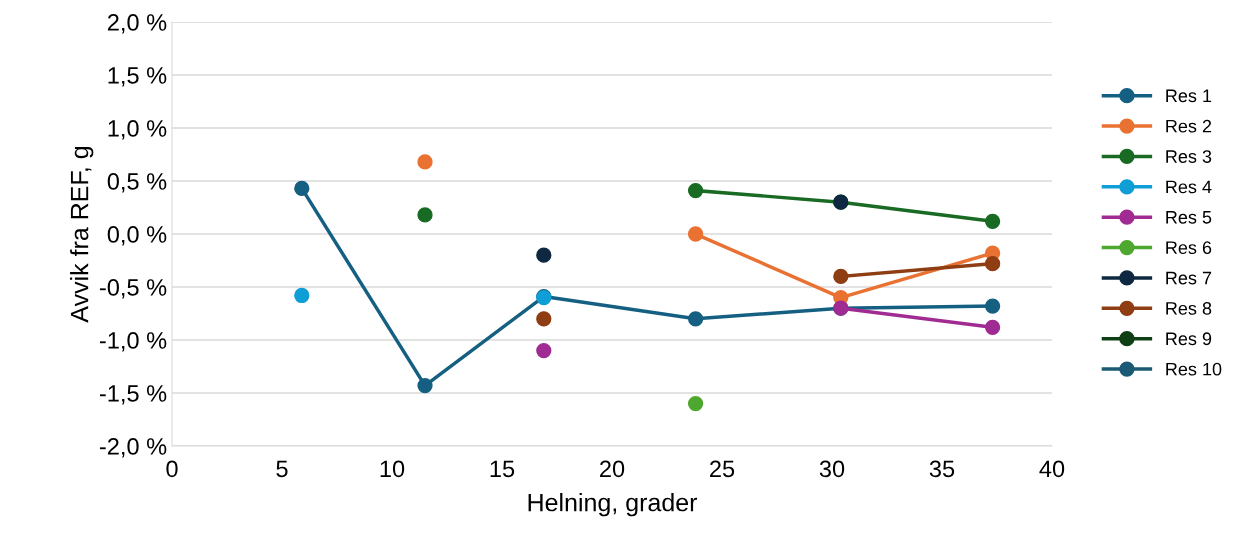 Image resolution: width=1240 pixels, height=554 pixels. What do you see at coordinates (722, 469) in the screenshot?
I see `x-tick-label: 25` at bounding box center [722, 469].